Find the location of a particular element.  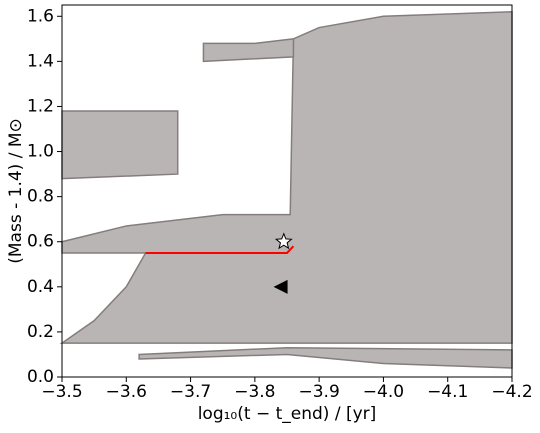

x-tick-label: −3.9 is located at coordinates (319, 392).